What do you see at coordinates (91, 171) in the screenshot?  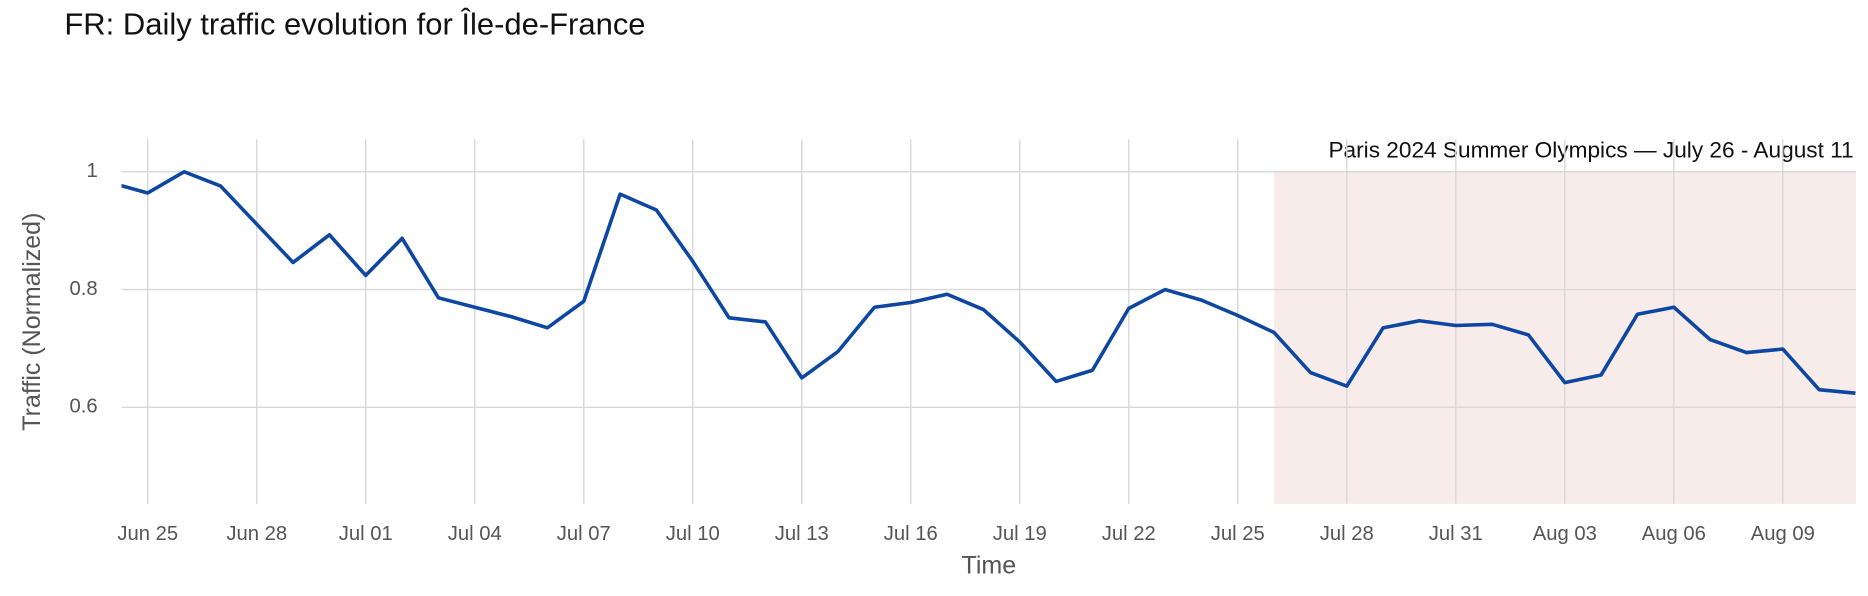 I see `y-tick-label: 1` at bounding box center [91, 171].